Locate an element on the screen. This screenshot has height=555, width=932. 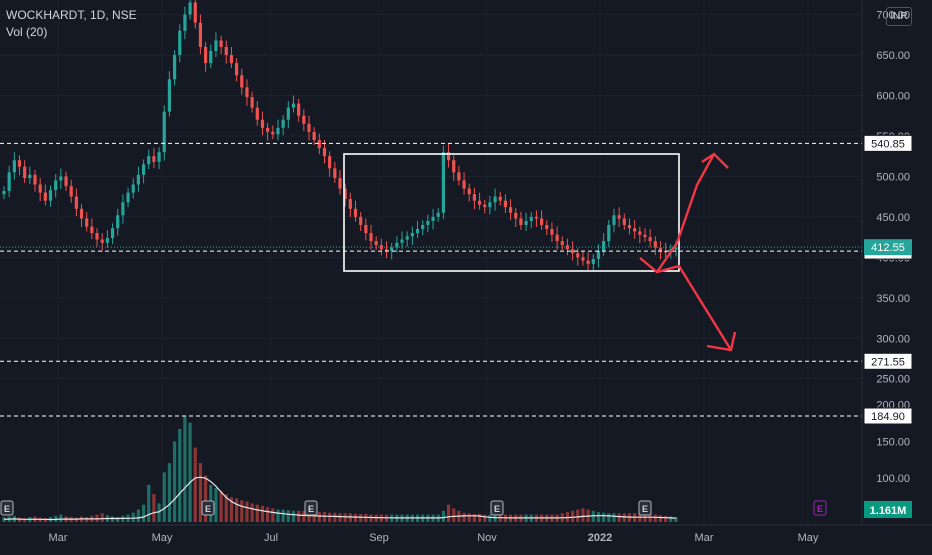
chart-legend: WOCKHARDT, 1D, NSE Vol (20) is located at coordinates (71, 24).